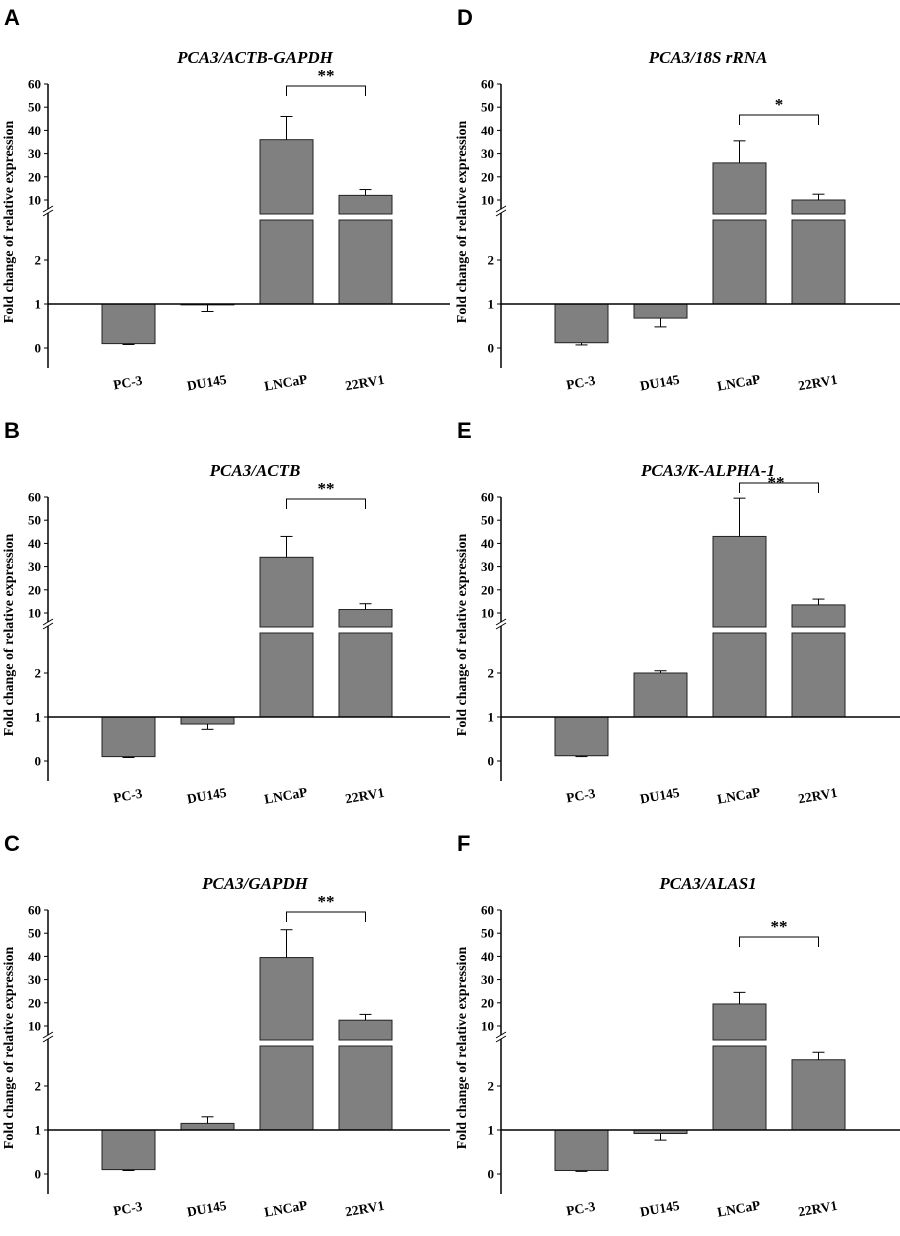  What do you see at coordinates (463, 843) in the screenshot?
I see `panel-label: F` at bounding box center [463, 843].